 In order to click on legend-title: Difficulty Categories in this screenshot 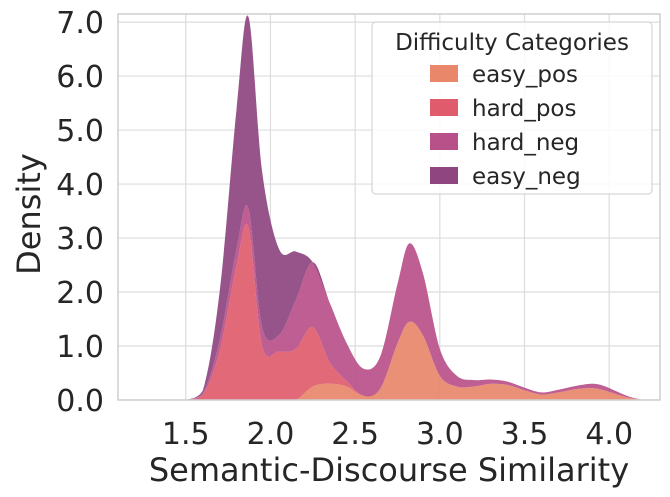, I will do `click(512, 43)`.